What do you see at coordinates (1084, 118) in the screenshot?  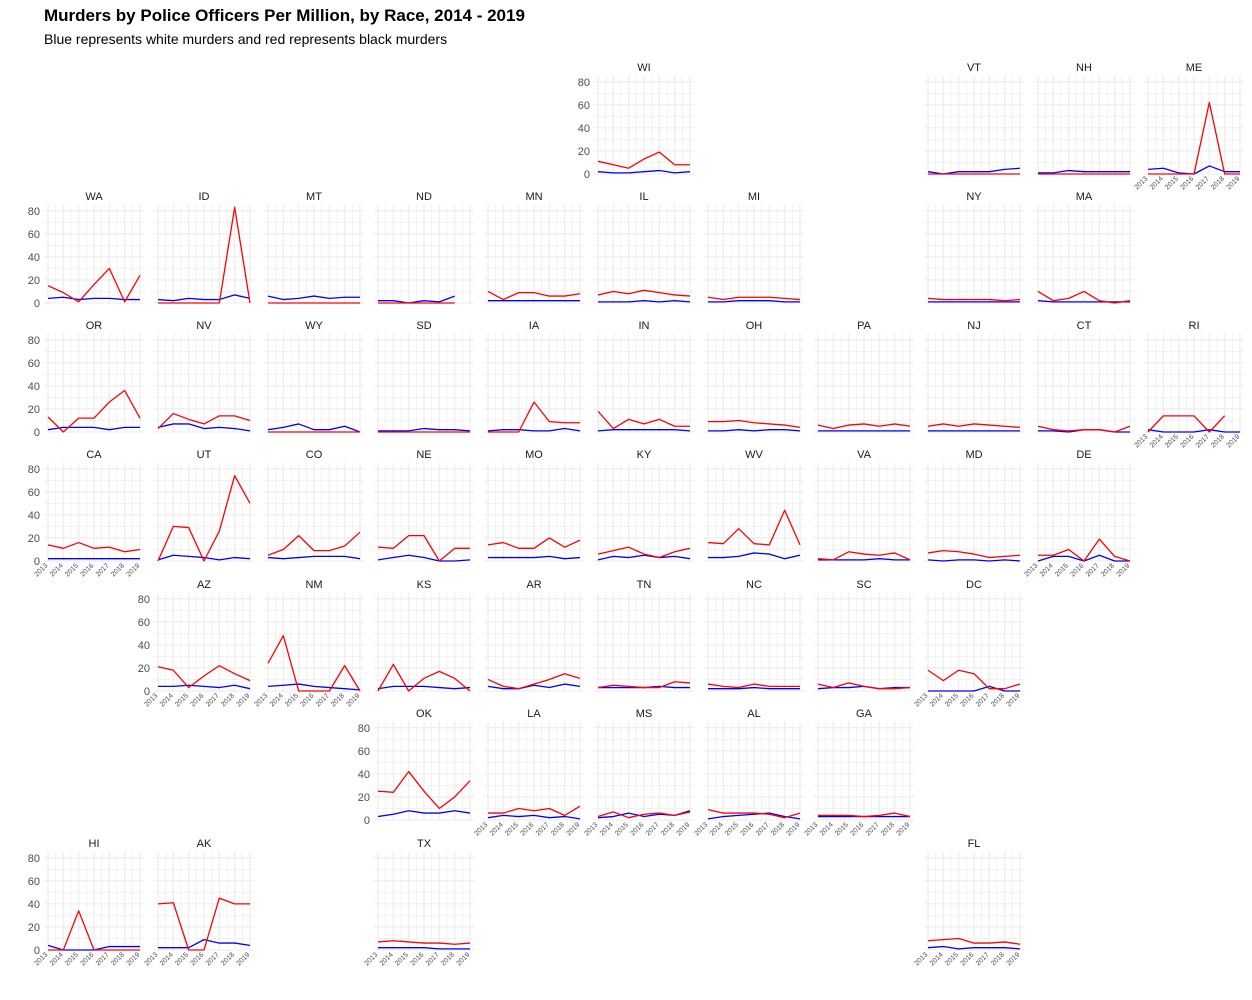 I see `panel-nh: NH` at bounding box center [1084, 118].